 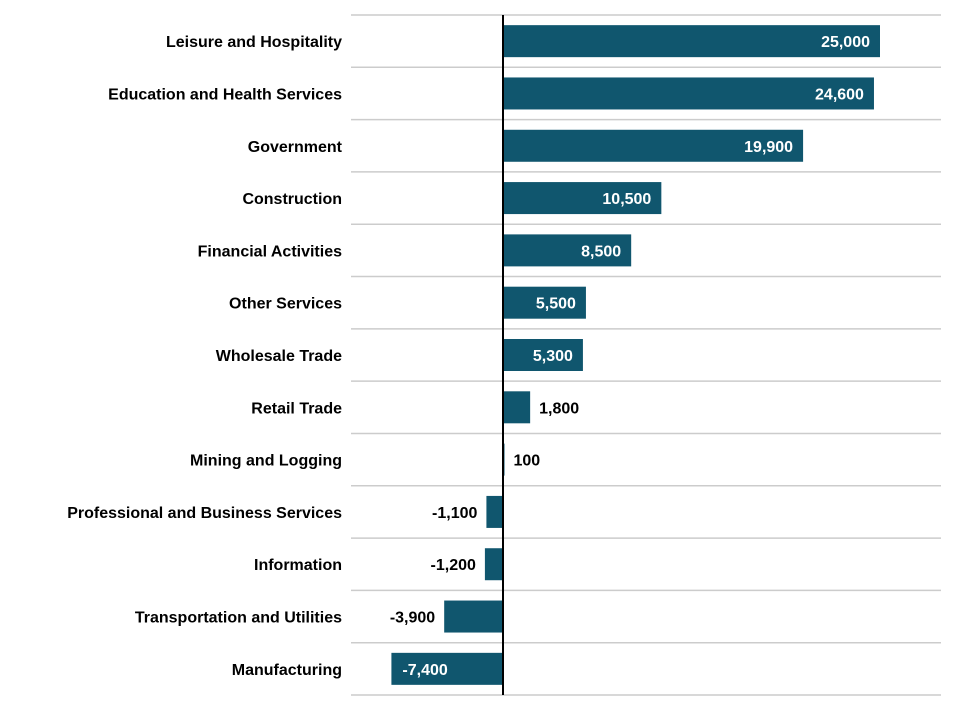 I want to click on value-label: -1,100, so click(x=454, y=513).